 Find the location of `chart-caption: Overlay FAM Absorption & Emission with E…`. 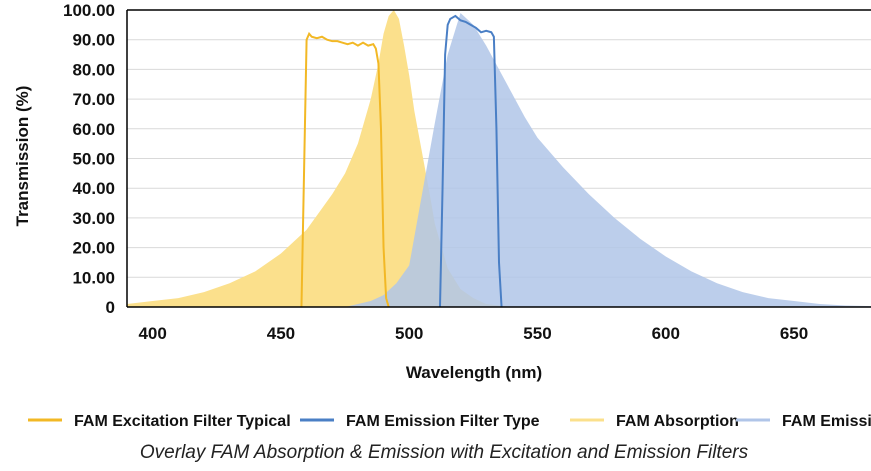

chart-caption: Overlay FAM Absorption & Emission with E… is located at coordinates (444, 452).